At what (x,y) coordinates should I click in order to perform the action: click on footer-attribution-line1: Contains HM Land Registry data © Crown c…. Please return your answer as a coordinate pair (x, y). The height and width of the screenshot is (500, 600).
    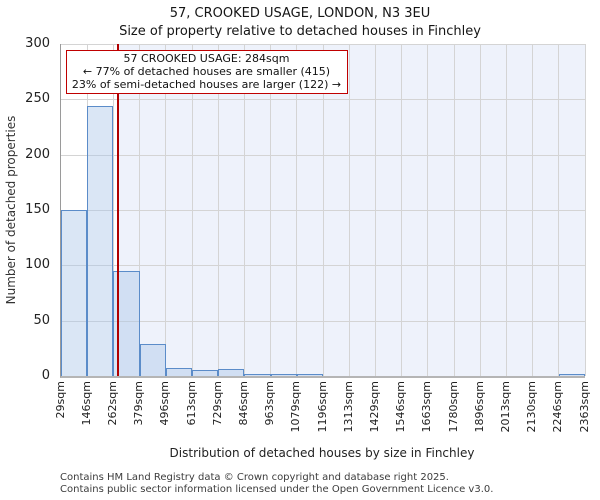
    Looking at the image, I should click on (254, 477).